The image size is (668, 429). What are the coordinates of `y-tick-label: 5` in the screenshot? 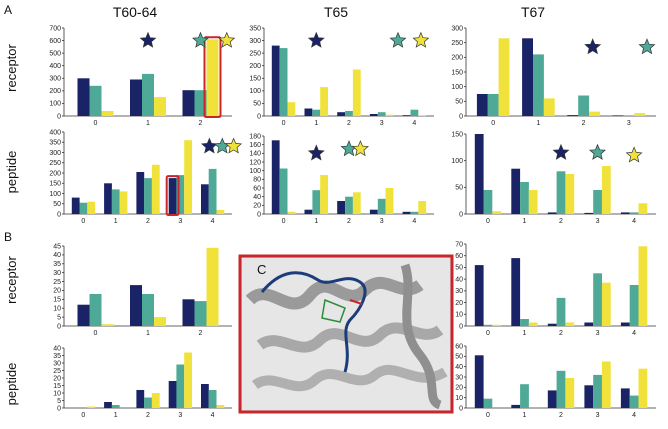 It's located at (59, 401).